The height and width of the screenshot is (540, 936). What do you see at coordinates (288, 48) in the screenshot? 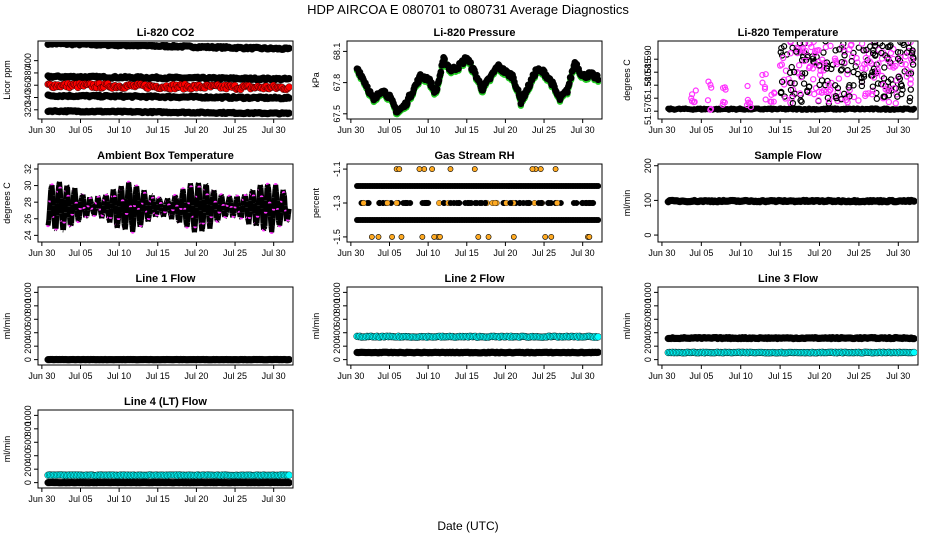
I see `ref-high-point` at bounding box center [288, 48].